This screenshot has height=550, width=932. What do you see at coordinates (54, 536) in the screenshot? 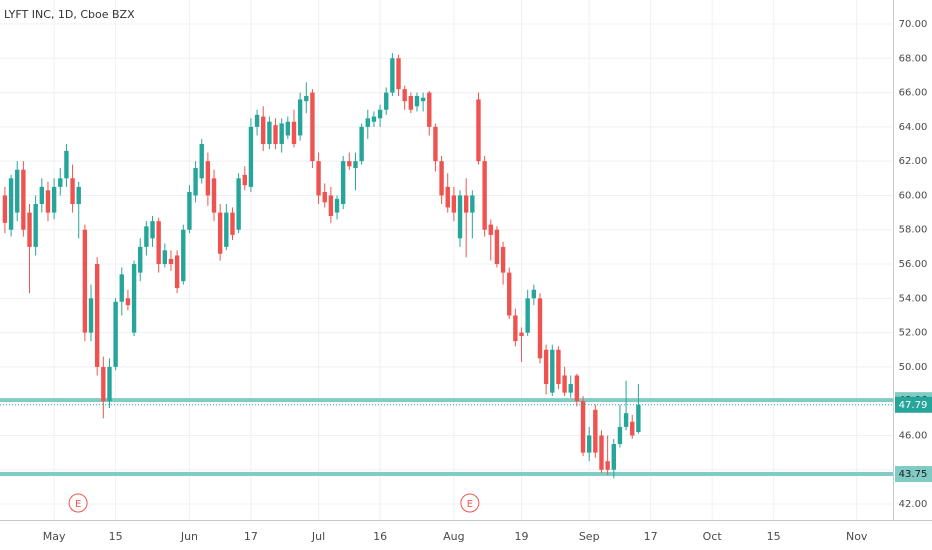
I see `x-tick-label: May` at bounding box center [54, 536].